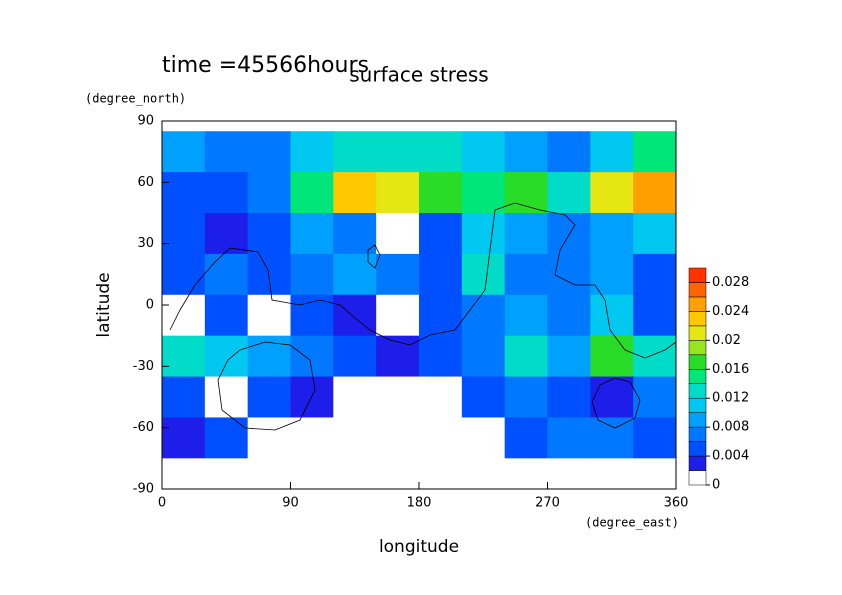 The width and height of the screenshot is (842, 595). What do you see at coordinates (104, 304) in the screenshot?
I see `y-axis-title: latitude` at bounding box center [104, 304].